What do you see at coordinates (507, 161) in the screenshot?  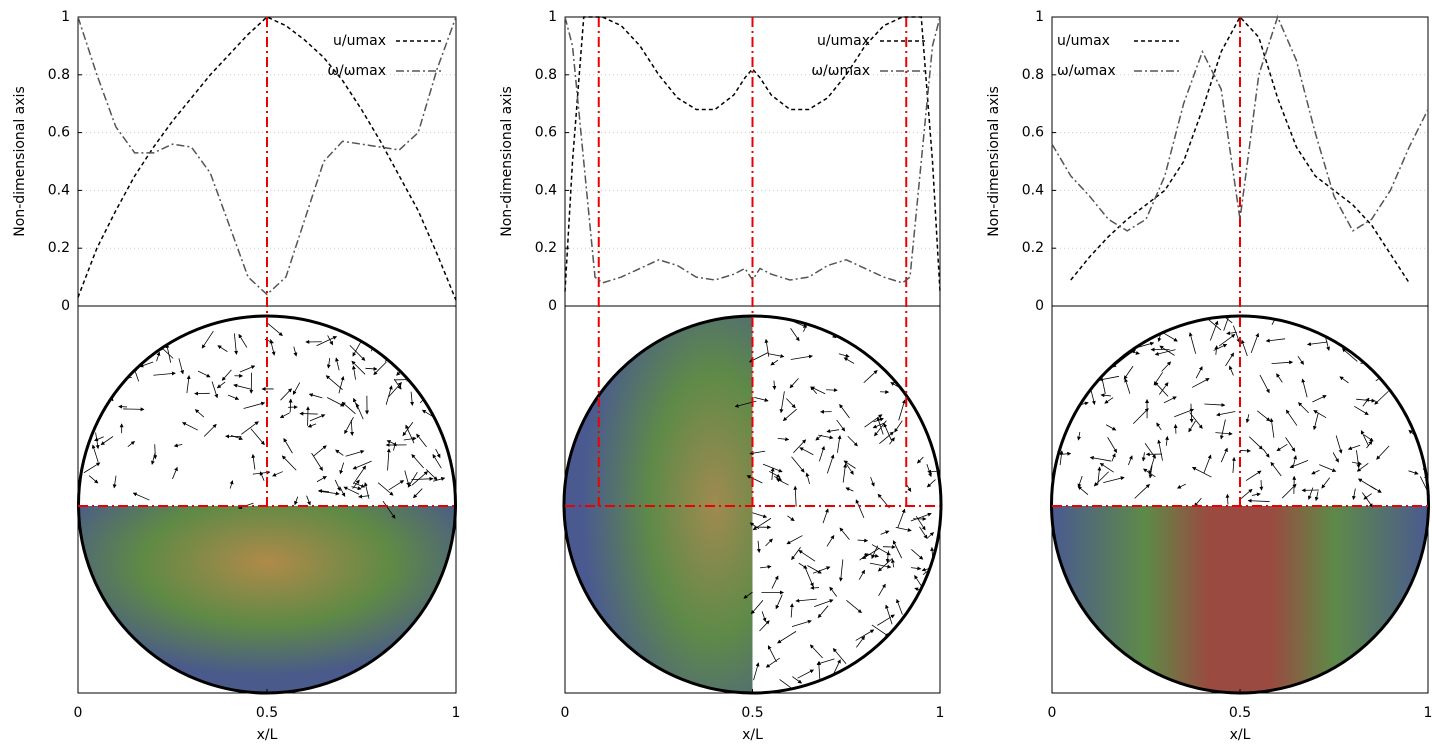 I see `y-axis-label: Non-dimensional axis` at bounding box center [507, 161].